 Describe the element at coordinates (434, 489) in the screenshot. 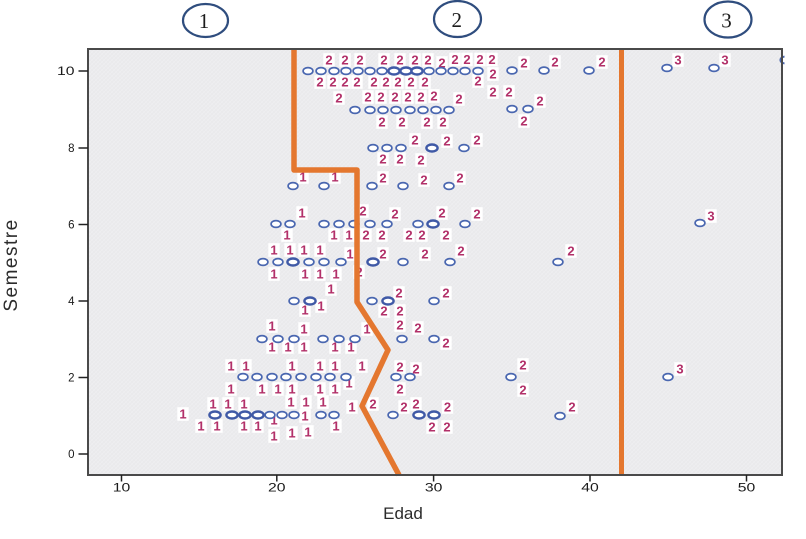

I see `svg-text: 30` at that location.